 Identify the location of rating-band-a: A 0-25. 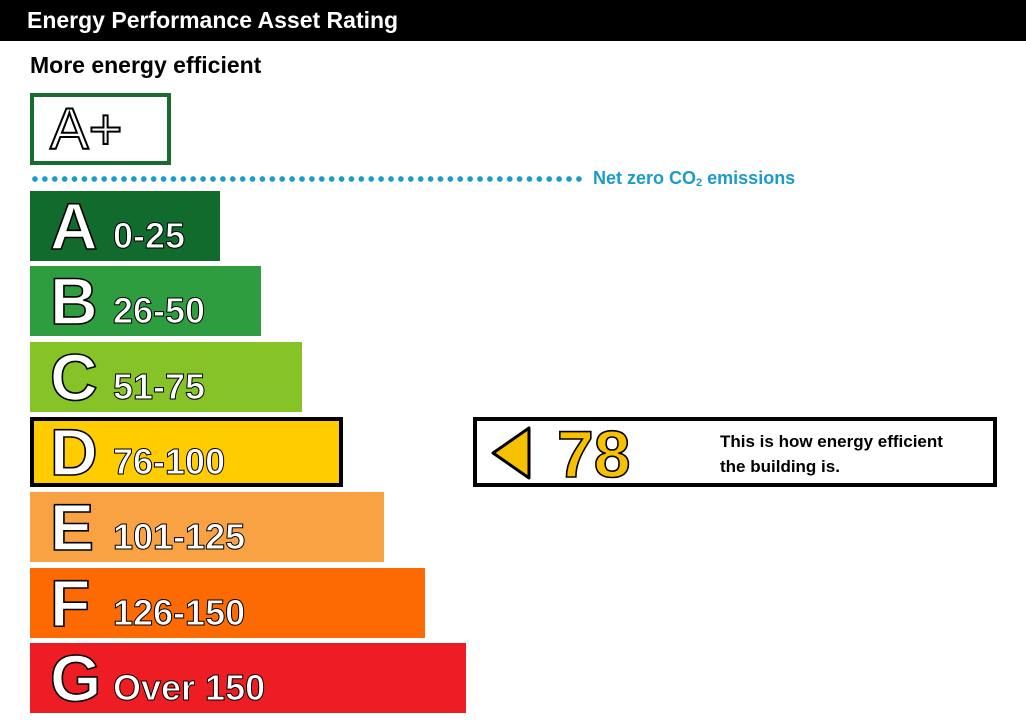
(125, 226).